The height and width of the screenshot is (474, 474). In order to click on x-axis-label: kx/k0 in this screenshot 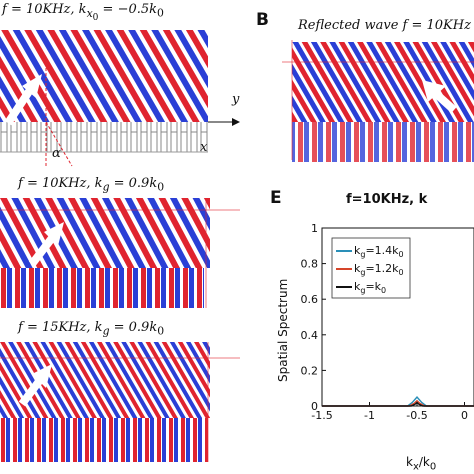, I will do `click(421, 464)`.